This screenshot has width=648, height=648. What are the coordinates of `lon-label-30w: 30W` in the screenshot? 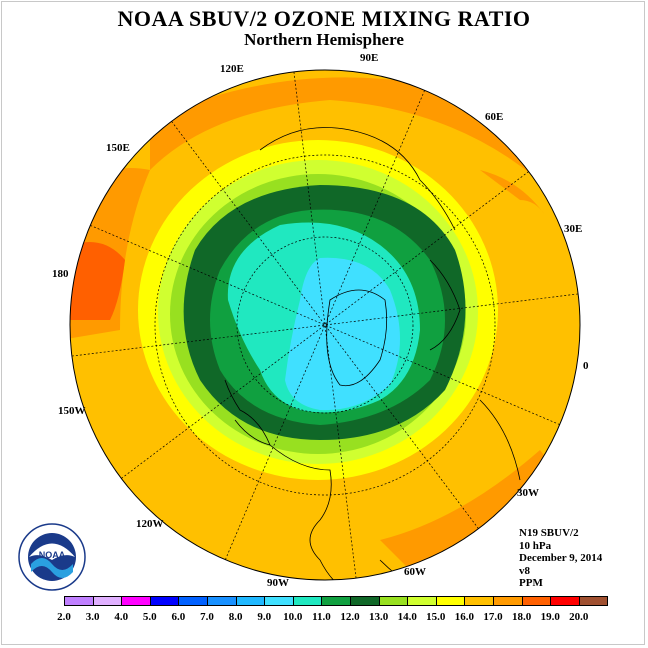 It's located at (528, 493).